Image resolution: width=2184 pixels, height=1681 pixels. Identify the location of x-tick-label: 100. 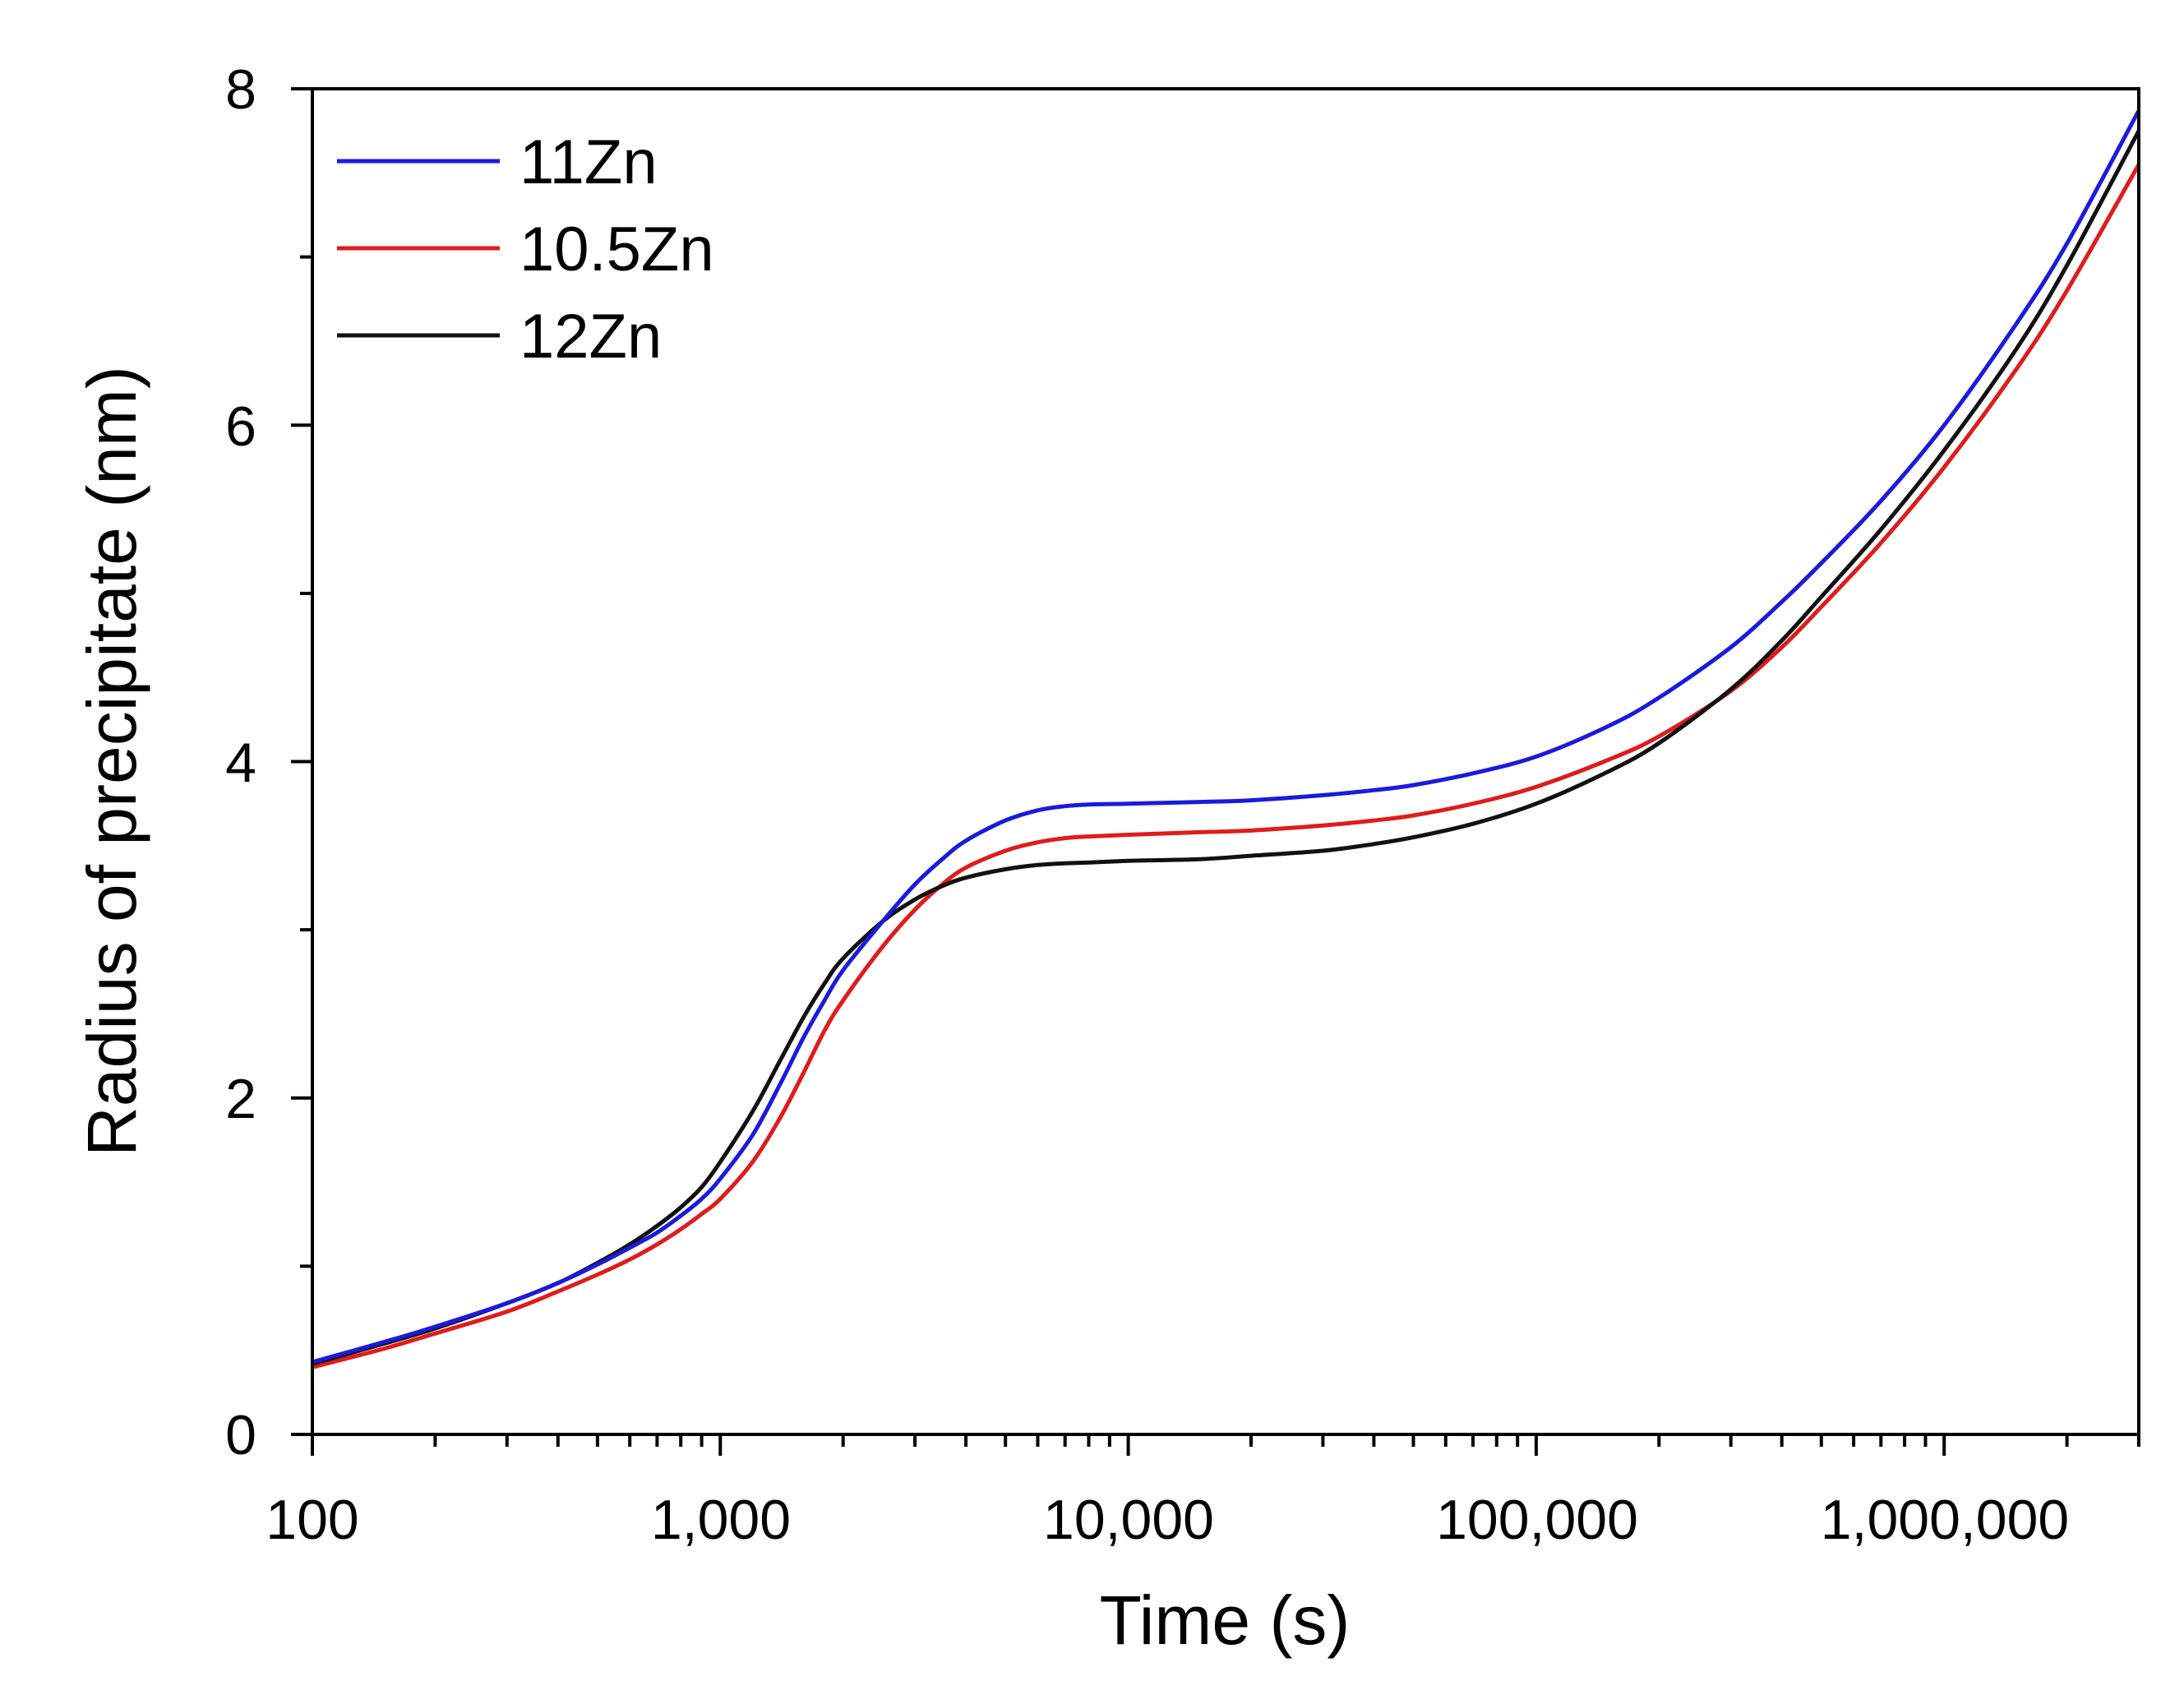
(311, 1520).